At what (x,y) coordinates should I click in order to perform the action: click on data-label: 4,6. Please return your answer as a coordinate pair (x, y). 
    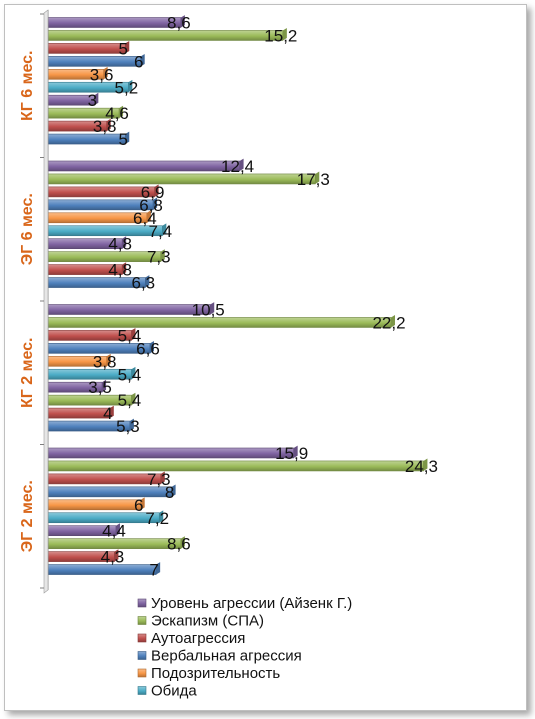
    Looking at the image, I should click on (117, 113).